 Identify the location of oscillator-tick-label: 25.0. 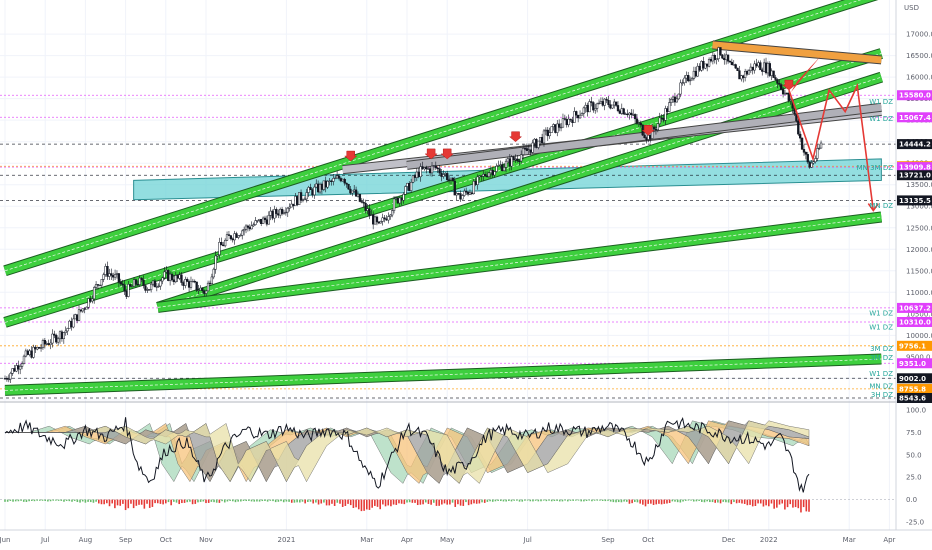
(914, 478).